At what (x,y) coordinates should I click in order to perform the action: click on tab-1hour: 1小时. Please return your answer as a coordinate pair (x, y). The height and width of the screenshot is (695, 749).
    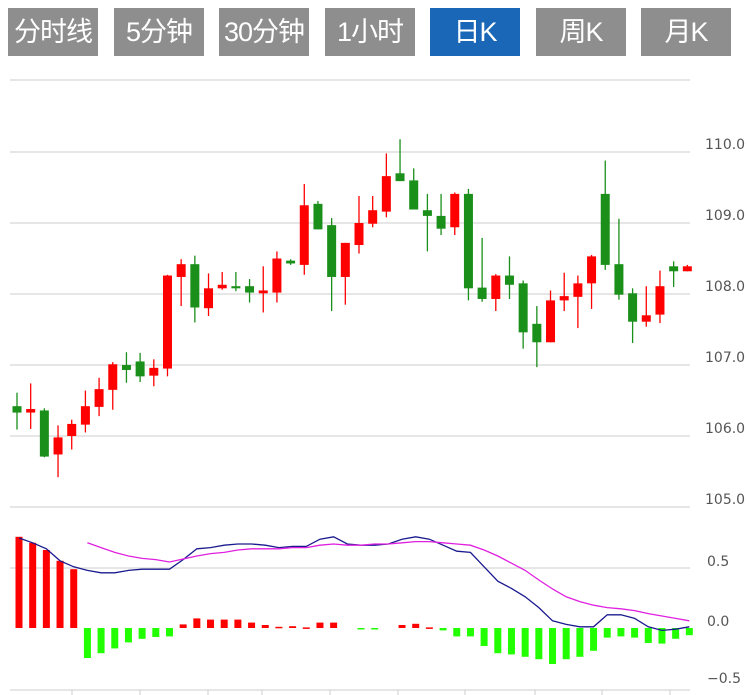
    Looking at the image, I should click on (370, 32).